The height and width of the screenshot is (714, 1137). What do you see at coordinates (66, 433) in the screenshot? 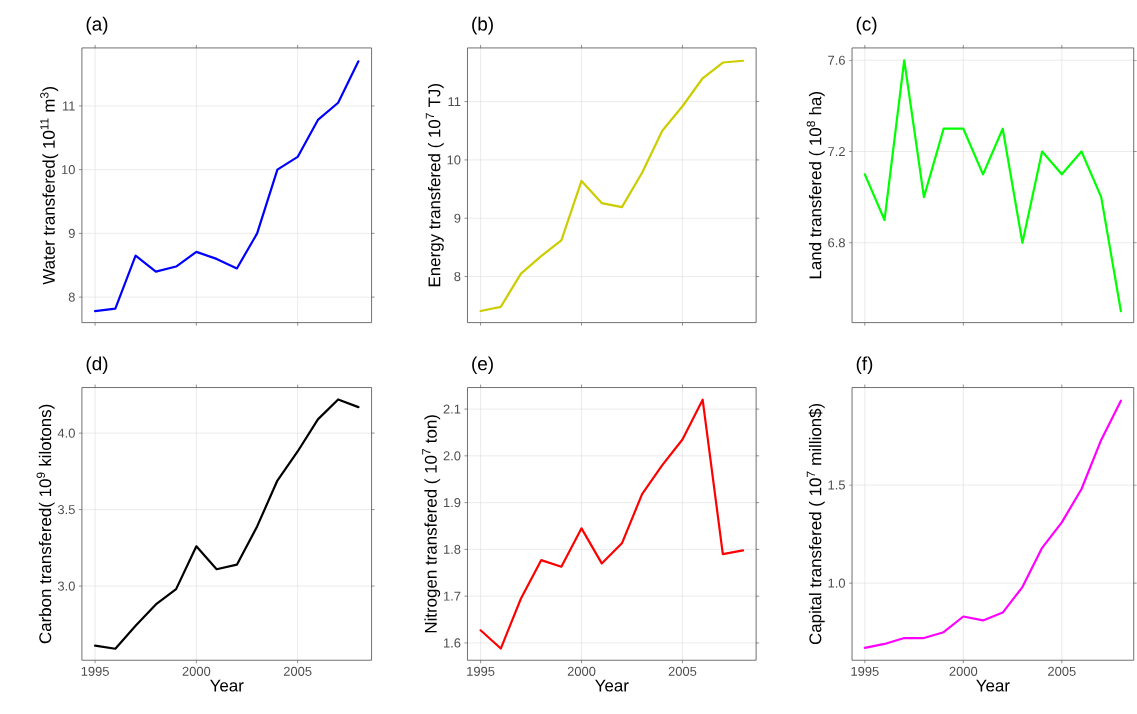
I see `y-tick-label: 4.0` at bounding box center [66, 433].